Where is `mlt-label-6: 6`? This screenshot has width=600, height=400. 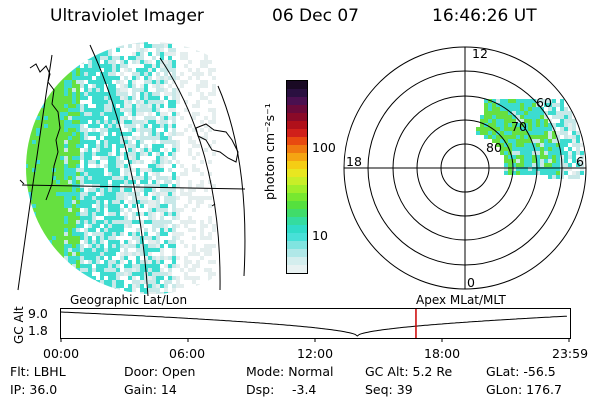
mlt-label-6: 6 is located at coordinates (580, 161).